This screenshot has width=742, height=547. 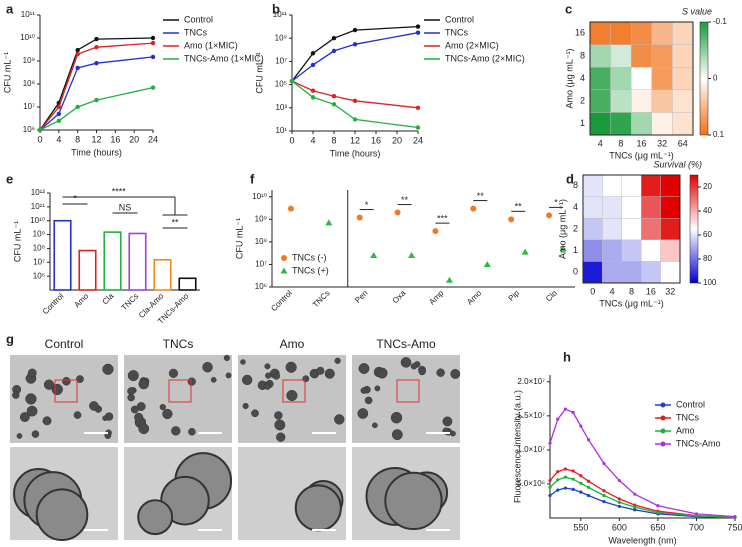 What do you see at coordinates (642, 493) in the screenshot?
I see `series-line` at bounding box center [642, 493].